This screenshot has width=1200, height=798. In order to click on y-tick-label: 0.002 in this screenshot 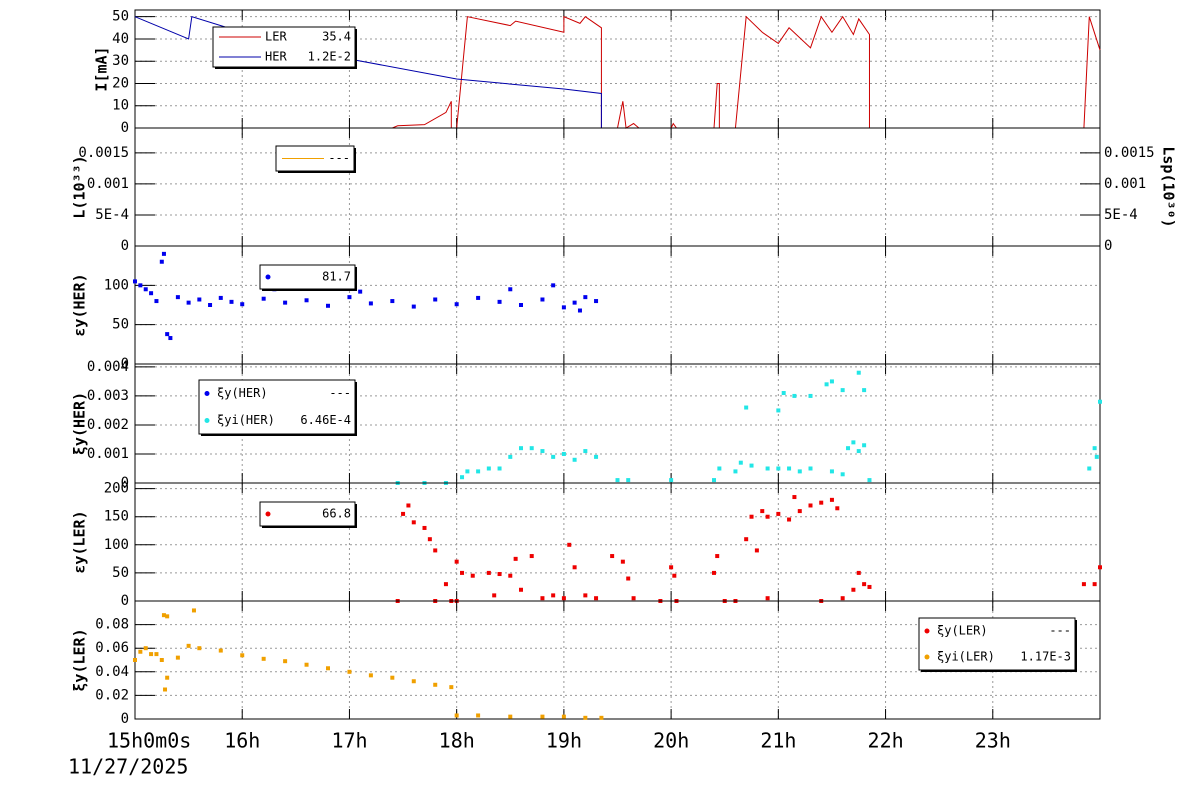, I will do `click(108, 425)`.